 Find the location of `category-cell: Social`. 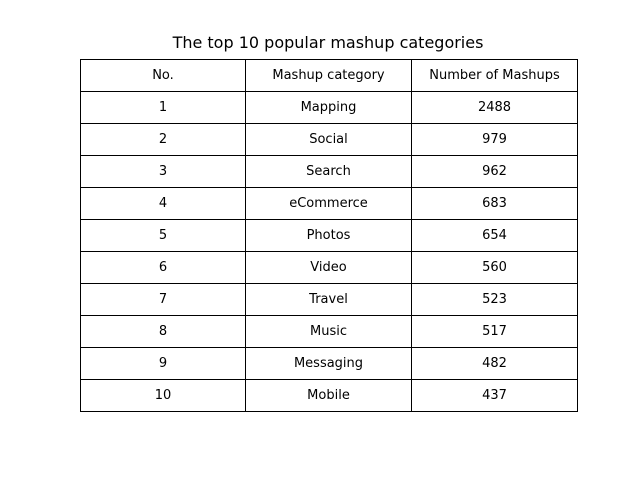

category-cell: Social is located at coordinates (328, 139).